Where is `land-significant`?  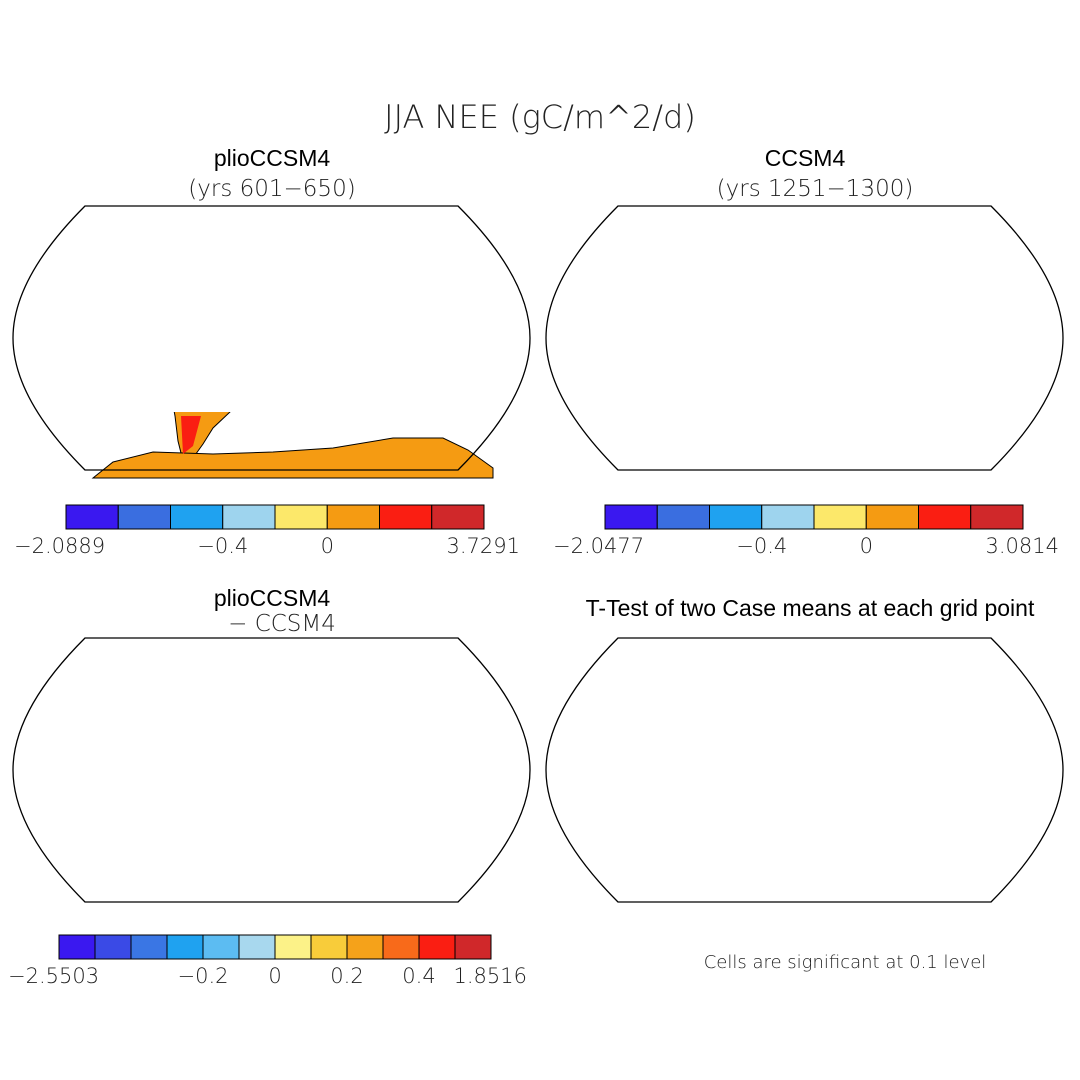
land-significant is located at coordinates (817, 772).